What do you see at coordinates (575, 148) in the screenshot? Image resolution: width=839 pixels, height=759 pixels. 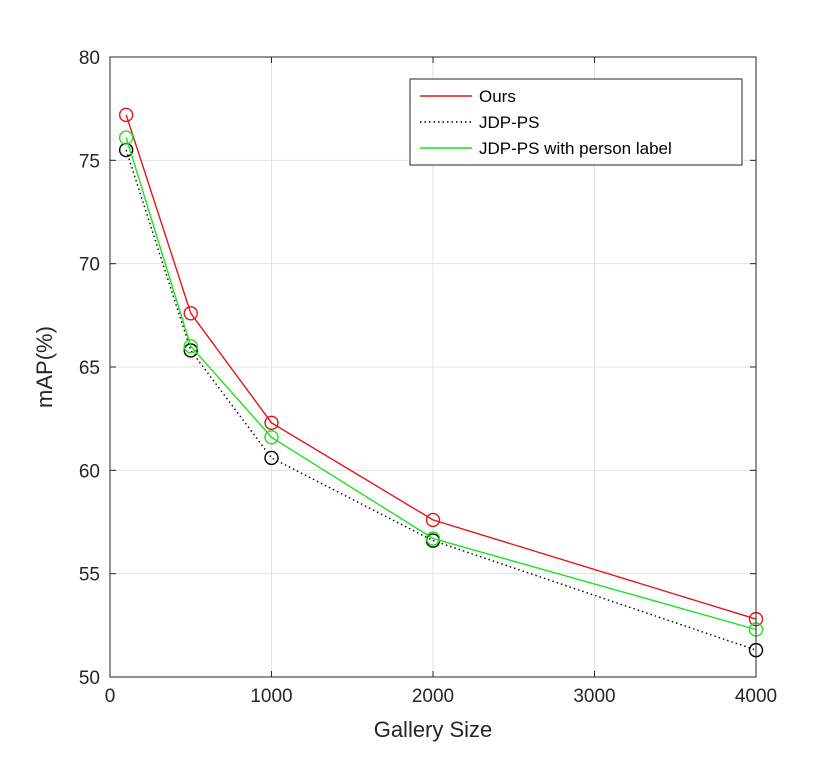 I see `legend-label: JDP-PS with person label` at bounding box center [575, 148].